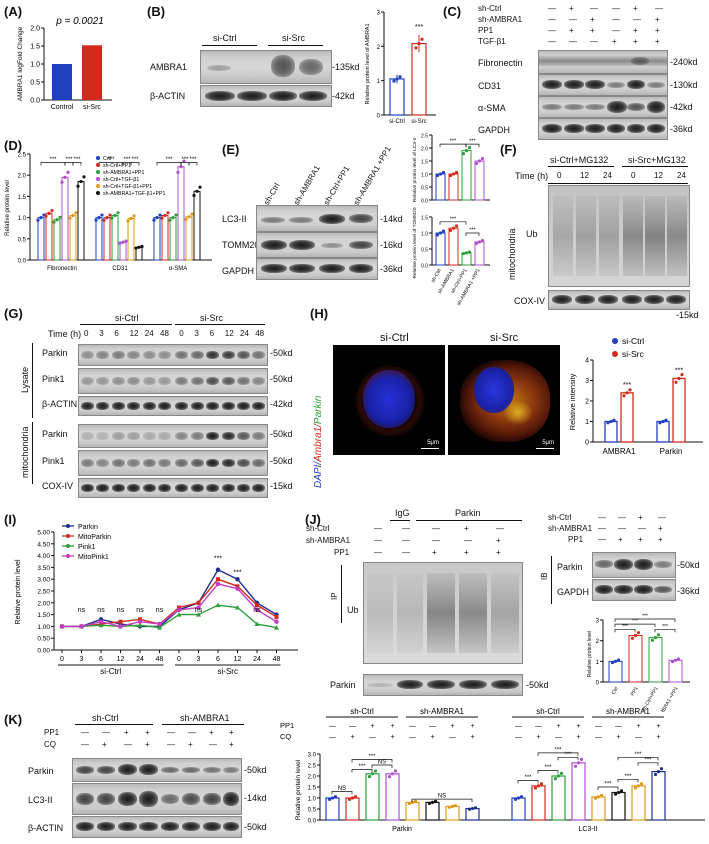  Describe the element at coordinates (13, 719) in the screenshot. I see `panel-label-k: (K)` at that location.